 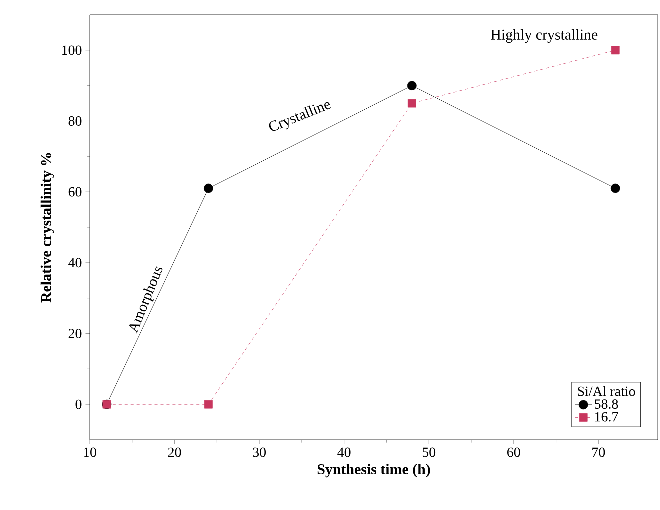 I want to click on x-axis-title: Synthesis time (h), so click(x=374, y=471).